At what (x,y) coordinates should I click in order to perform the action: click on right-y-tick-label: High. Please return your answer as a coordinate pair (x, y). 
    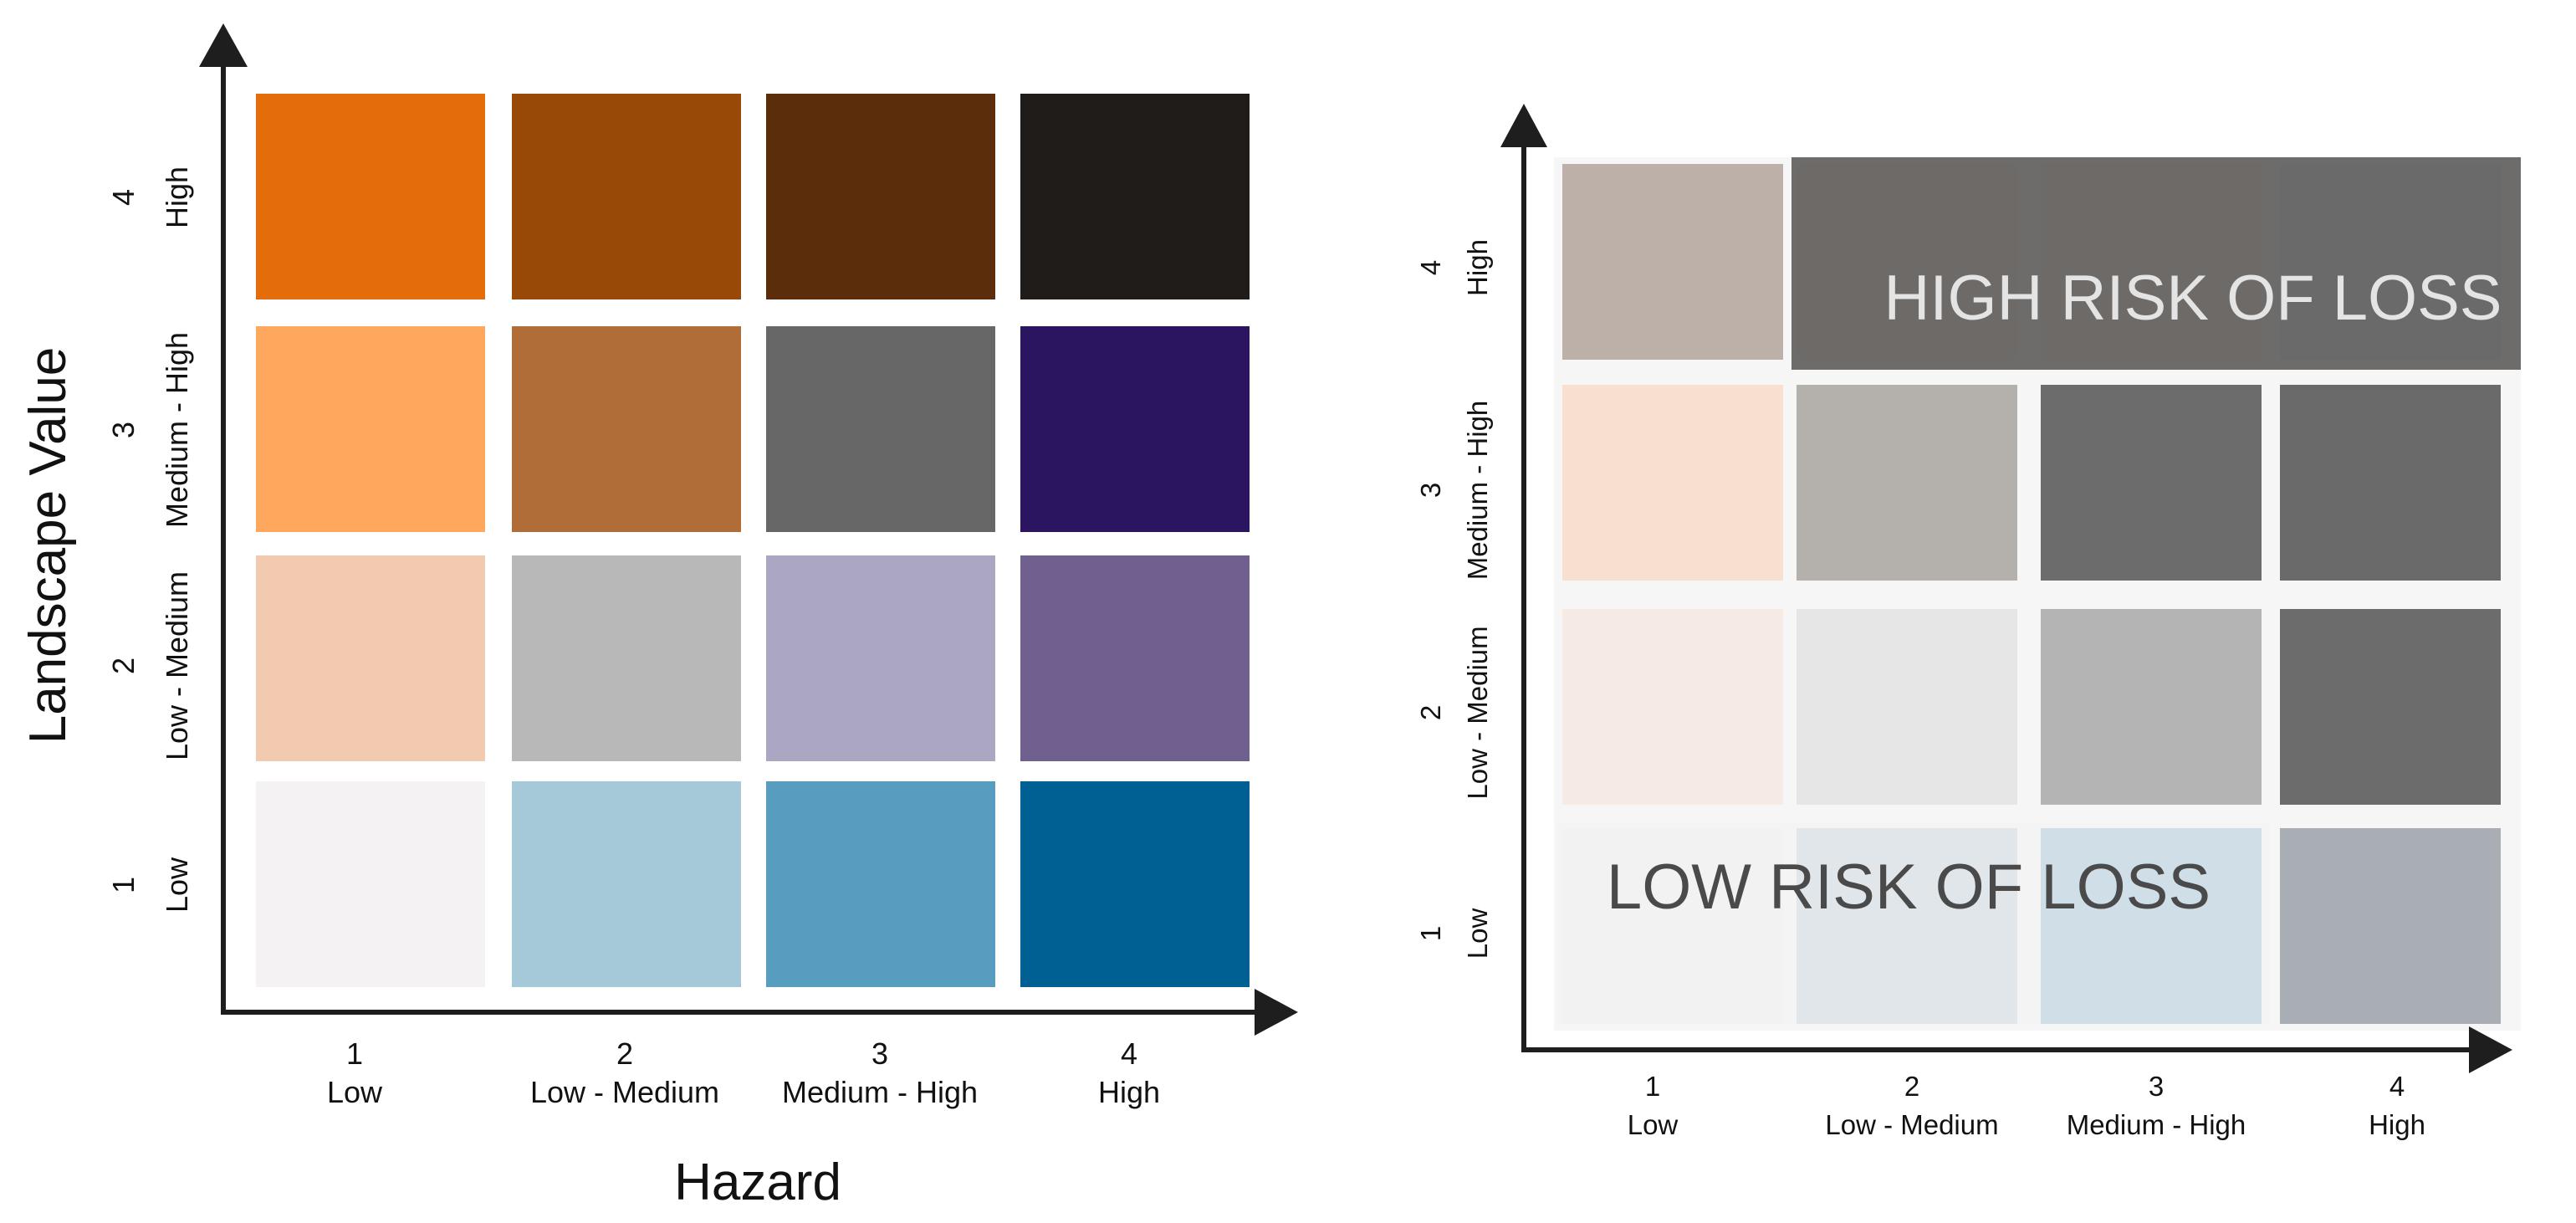
    Looking at the image, I should click on (1477, 267).